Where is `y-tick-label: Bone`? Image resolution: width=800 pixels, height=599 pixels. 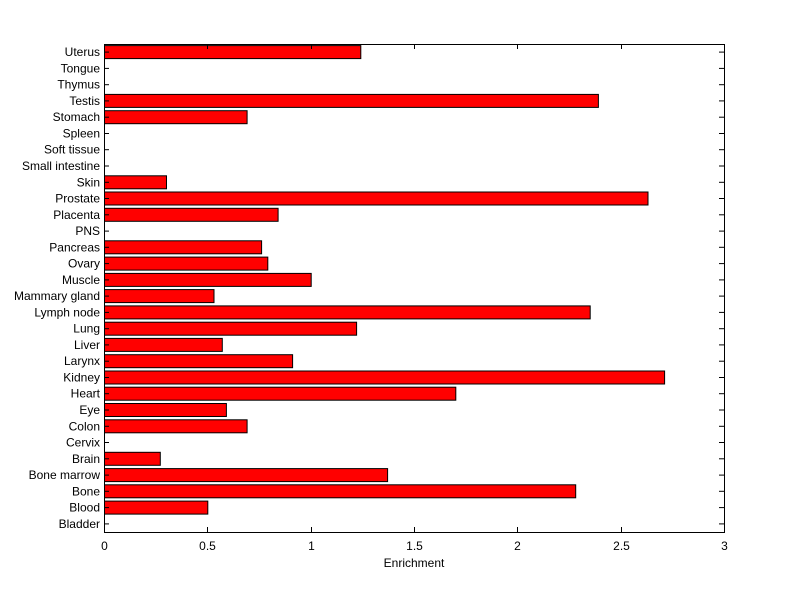 y-tick-label: Bone is located at coordinates (86, 491).